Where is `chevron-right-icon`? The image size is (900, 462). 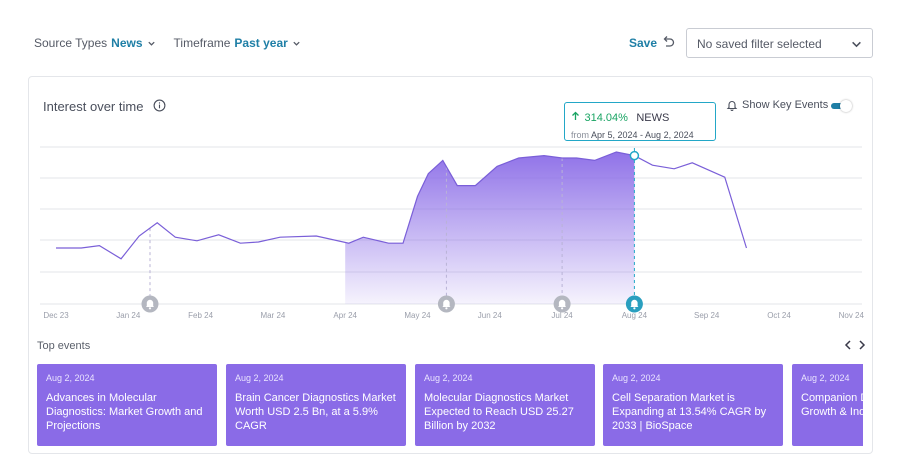
chevron-right-icon is located at coordinates (862, 345).